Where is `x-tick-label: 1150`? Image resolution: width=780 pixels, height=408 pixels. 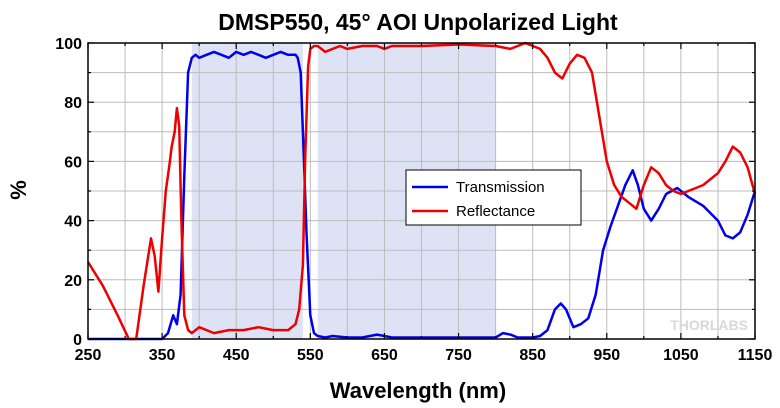
x-tick-label: 1150 is located at coordinates (755, 355).